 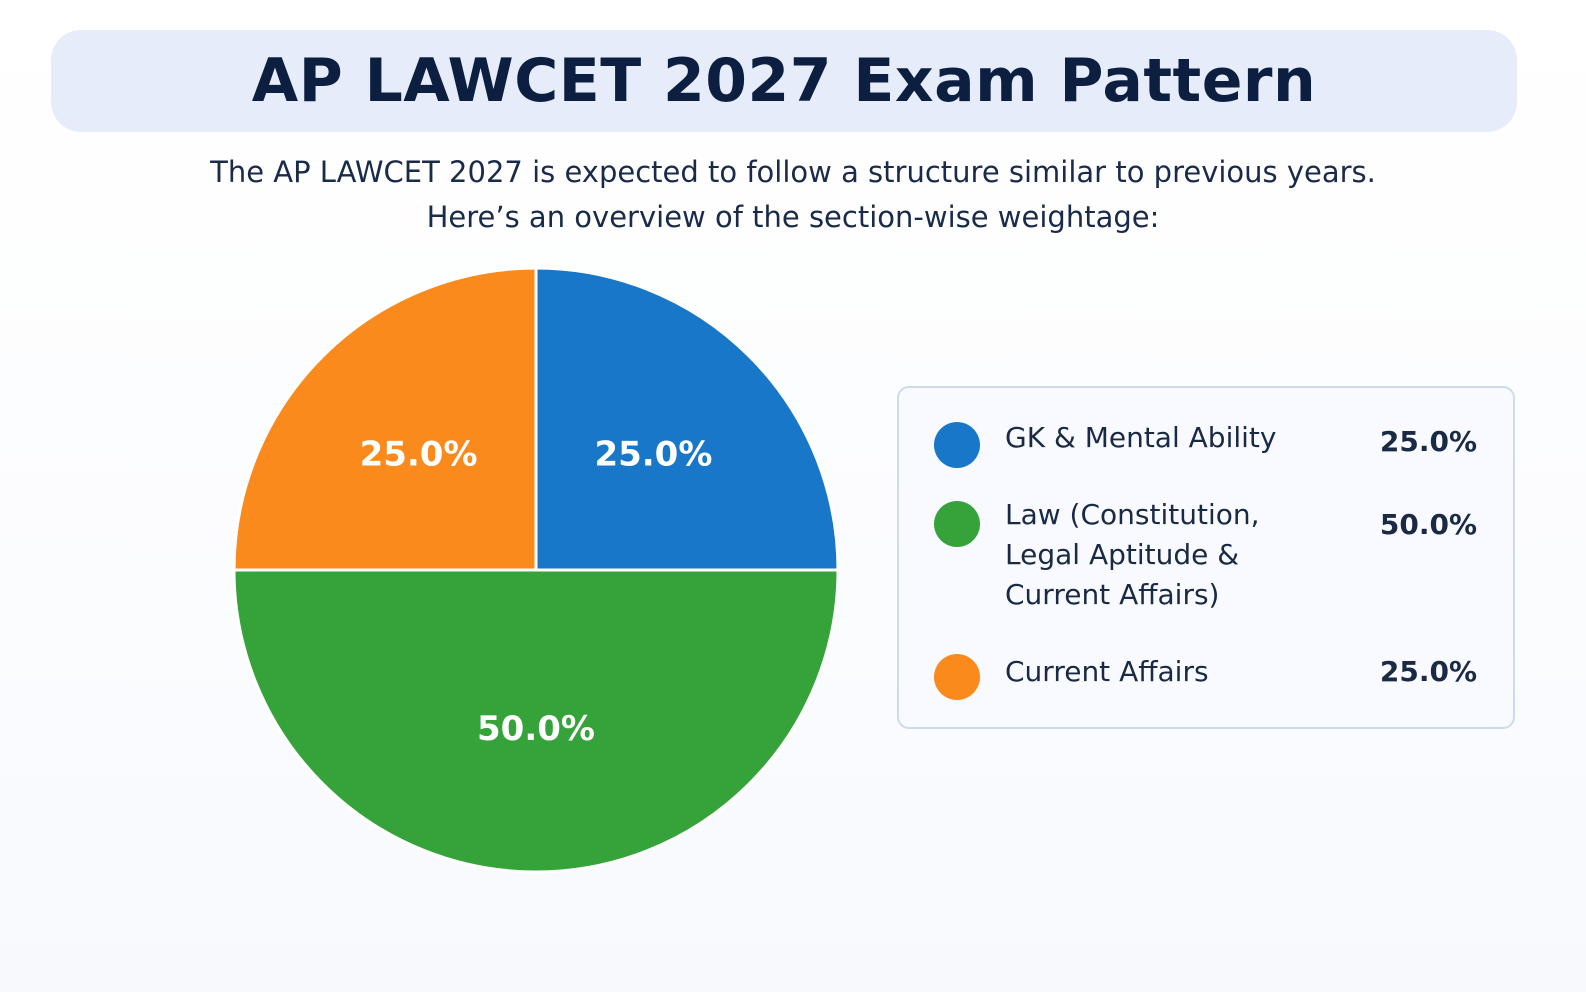 I want to click on pie-slice-law, so click(x=536, y=721).